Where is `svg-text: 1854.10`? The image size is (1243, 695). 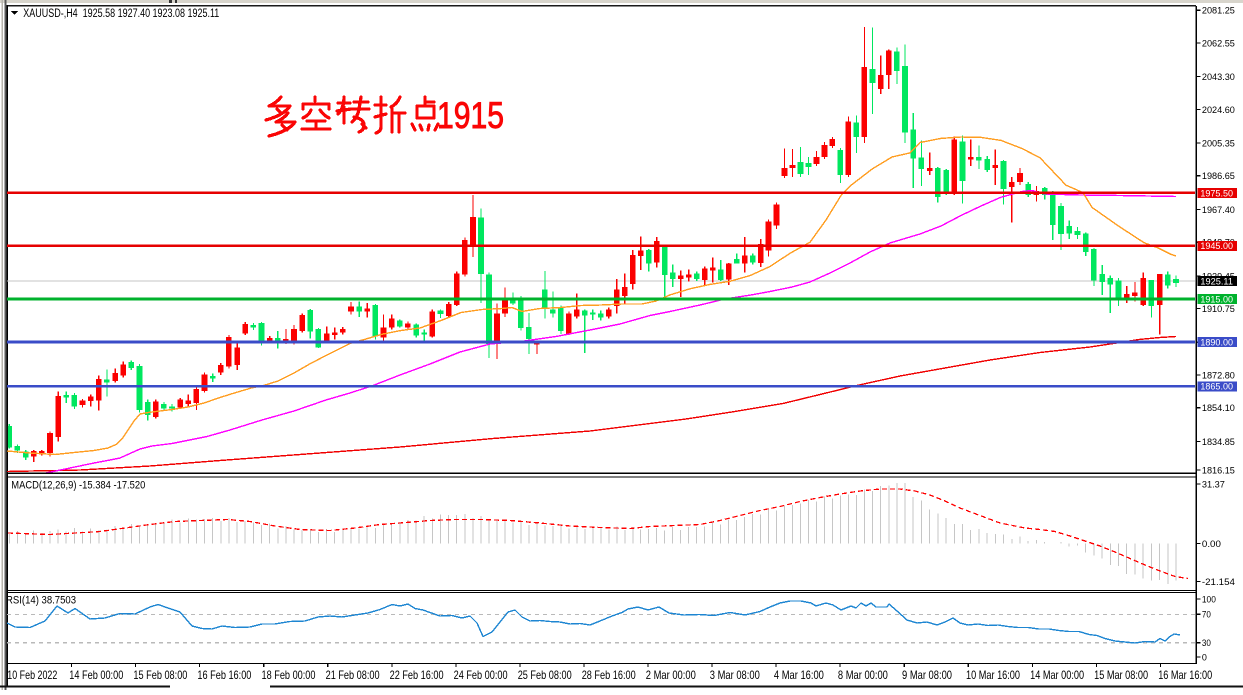
svg-text: 1854.10 is located at coordinates (1218, 407).